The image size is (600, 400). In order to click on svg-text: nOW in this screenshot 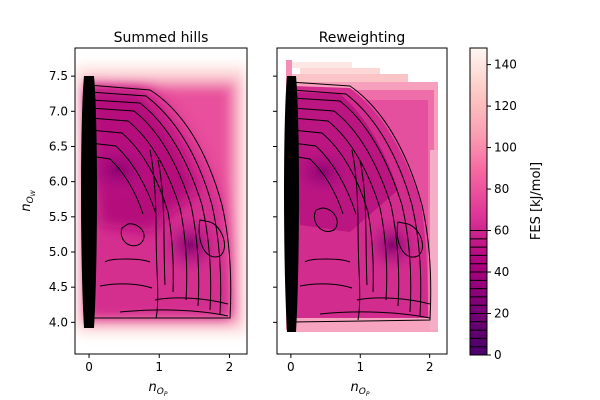, I will do `click(28, 200)`.